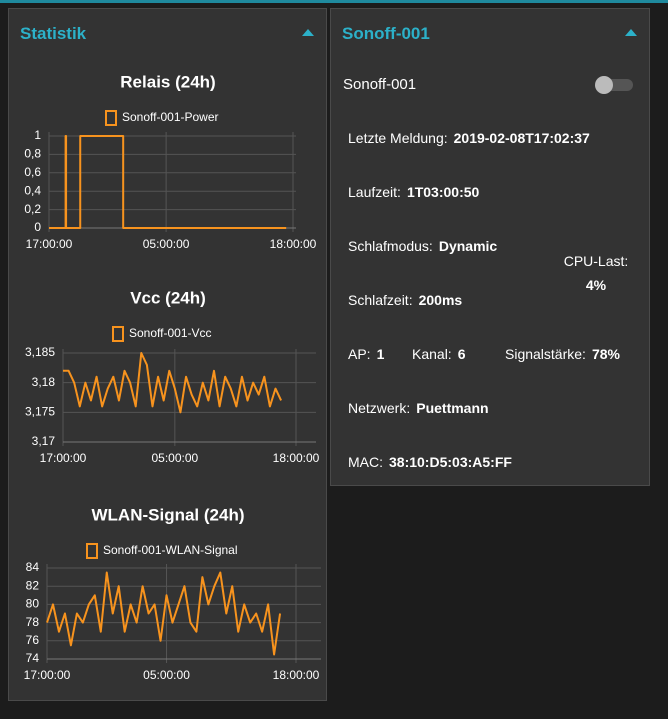 The height and width of the screenshot is (719, 668). Describe the element at coordinates (440, 300) in the screenshot. I see `field-value: 200ms` at that location.